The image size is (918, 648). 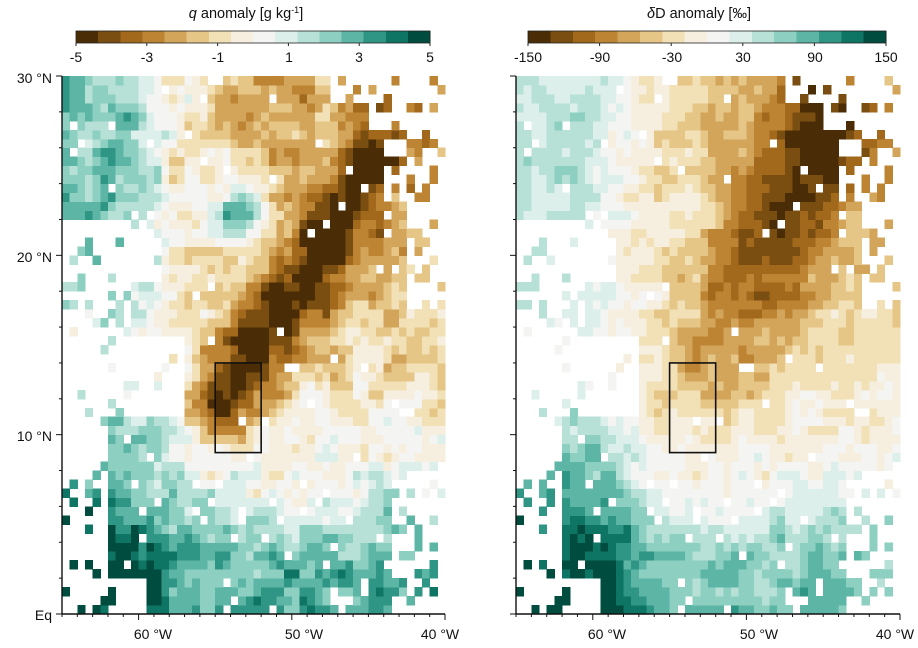 What do you see at coordinates (331, 37) in the screenshot?
I see `colorbar-segment` at bounding box center [331, 37].